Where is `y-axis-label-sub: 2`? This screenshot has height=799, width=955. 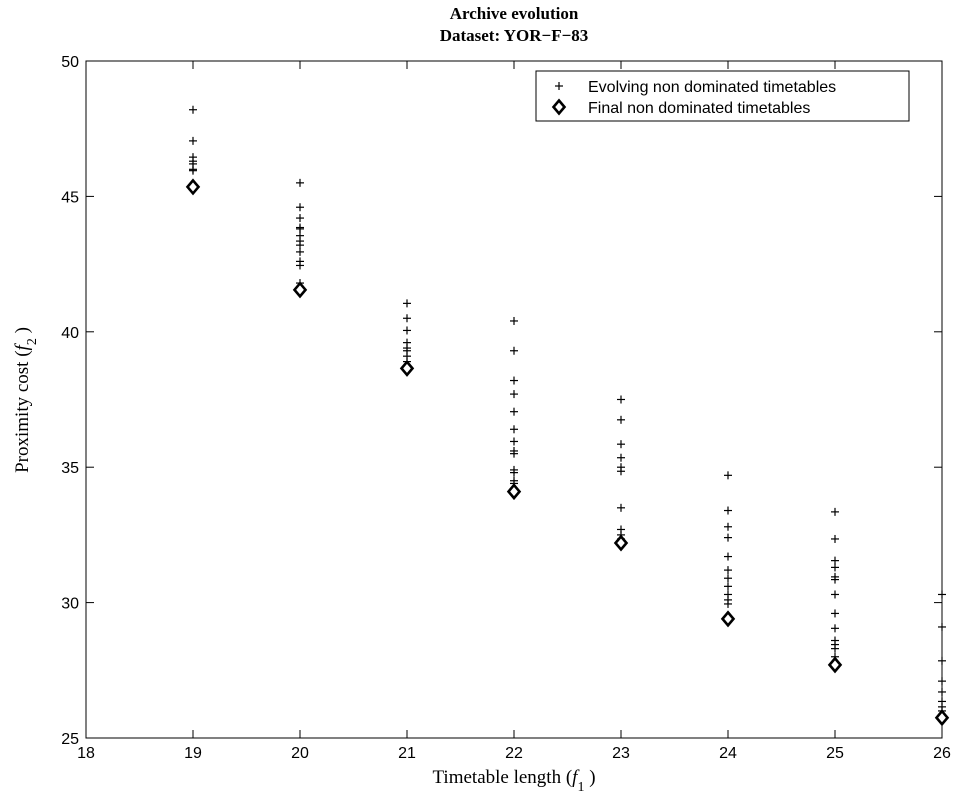 y-axis-label-sub: 2 is located at coordinates (32, 341).